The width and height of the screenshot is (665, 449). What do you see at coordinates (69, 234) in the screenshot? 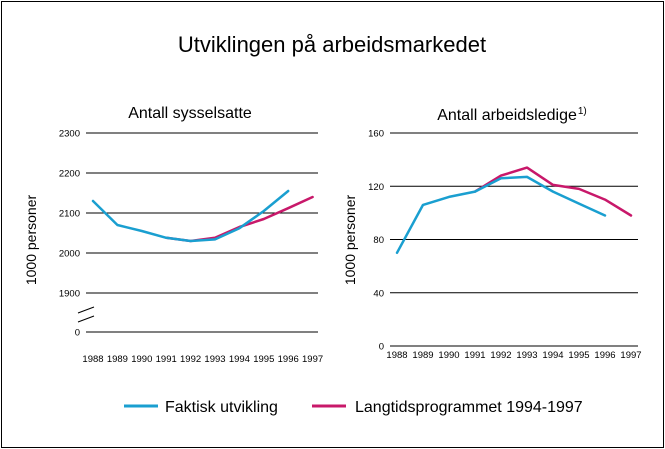
I see `sysselsatte-y-ticks: 2300 2200 2100 2000 1900 0` at bounding box center [69, 234].